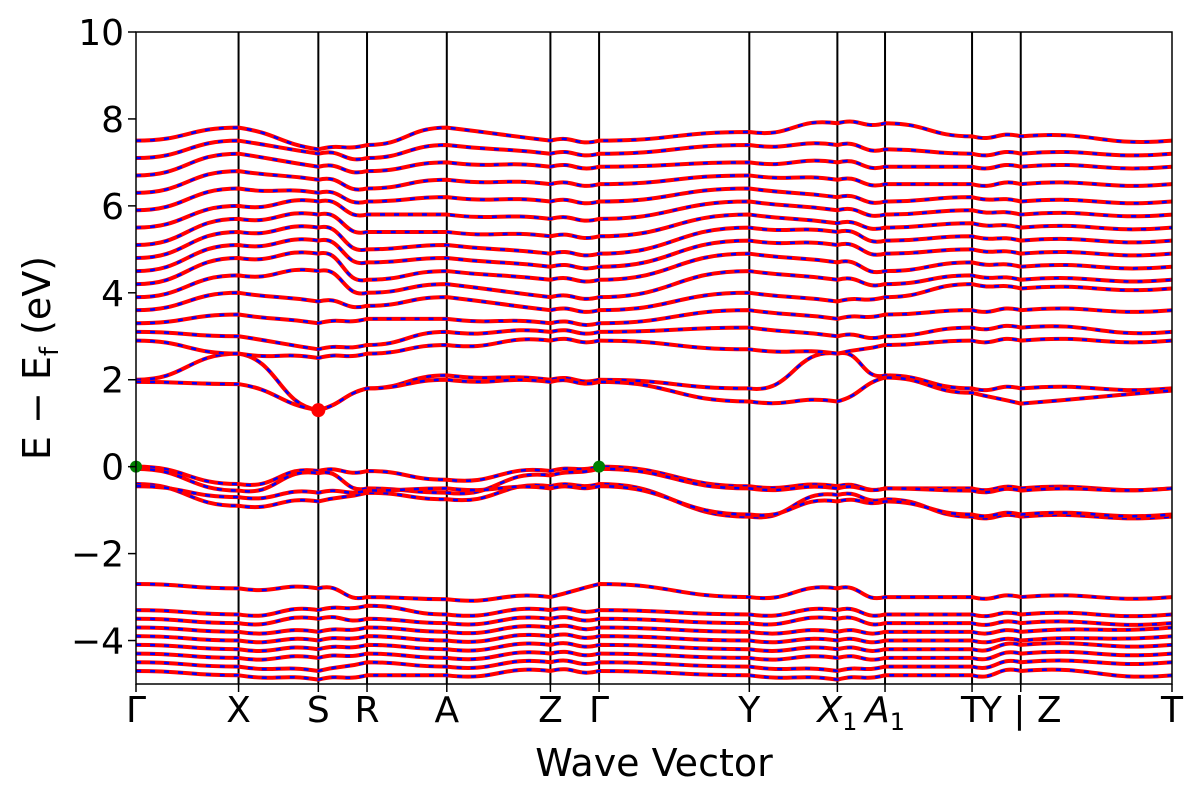 This screenshot has width=1200, height=800. What do you see at coordinates (37, 408) in the screenshot?
I see `y-axis-title-main: E − E` at bounding box center [37, 408].